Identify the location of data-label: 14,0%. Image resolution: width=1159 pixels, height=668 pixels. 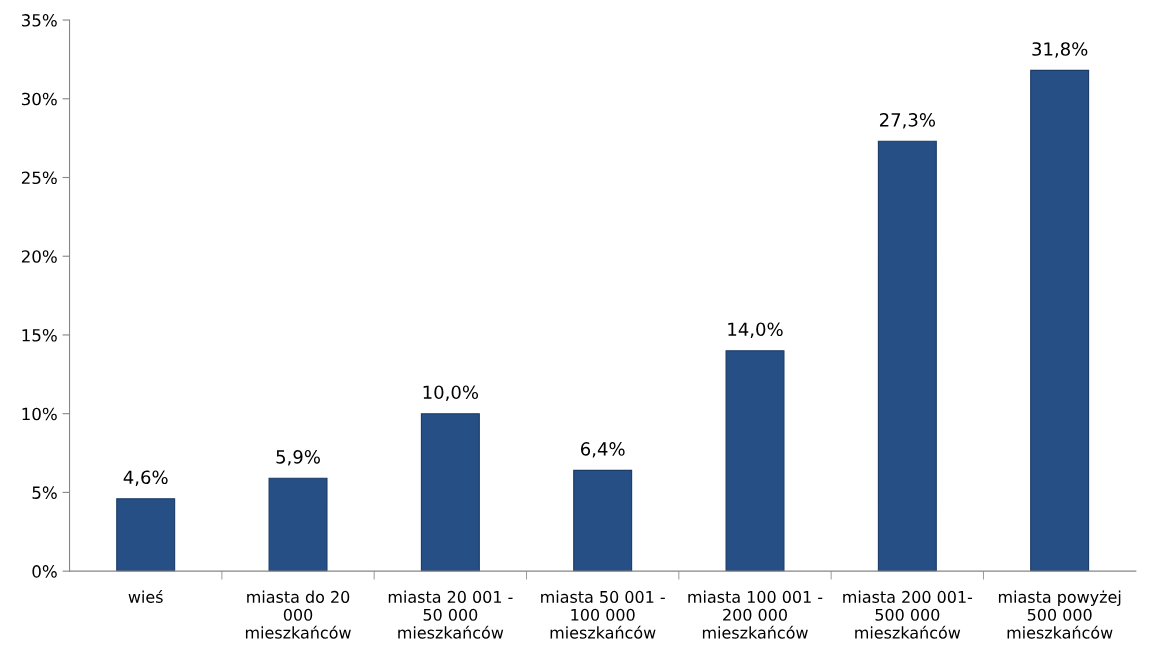
(755, 330).